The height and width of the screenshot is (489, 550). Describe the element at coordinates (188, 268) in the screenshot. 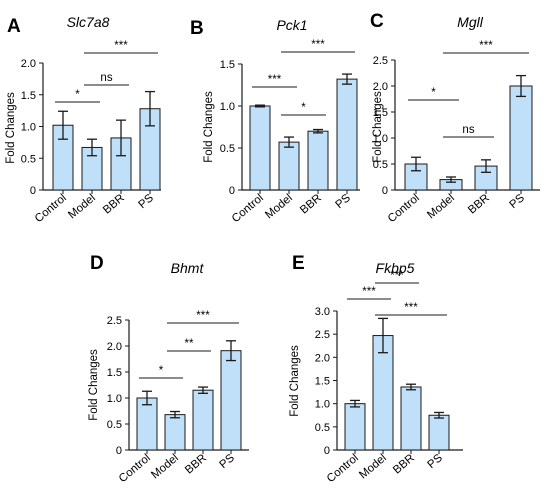

I see `panel-title: Bhmt` at that location.